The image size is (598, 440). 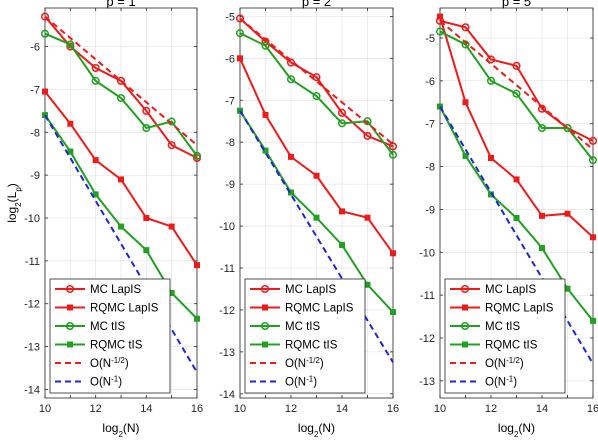 What do you see at coordinates (107, 309) in the screenshot?
I see `legend-item: RQMC LapIS` at bounding box center [107, 309].